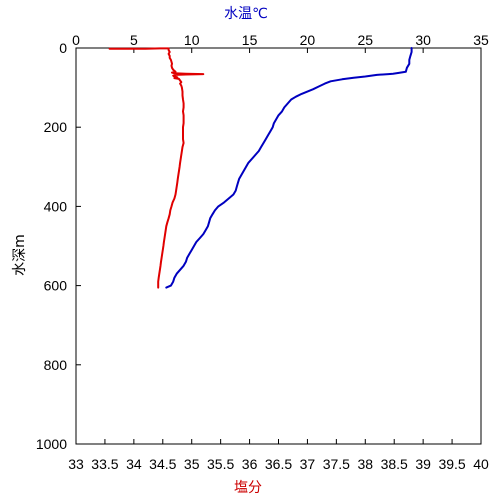  Describe the element at coordinates (250, 40) in the screenshot. I see `temperature-tick-label: 15` at that location.